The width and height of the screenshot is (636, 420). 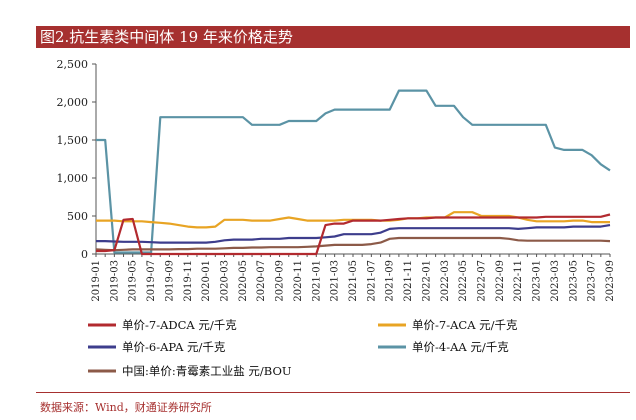 What do you see at coordinates (169, 281) in the screenshot?
I see `x-tick-label: 2019-09` at bounding box center [169, 281].